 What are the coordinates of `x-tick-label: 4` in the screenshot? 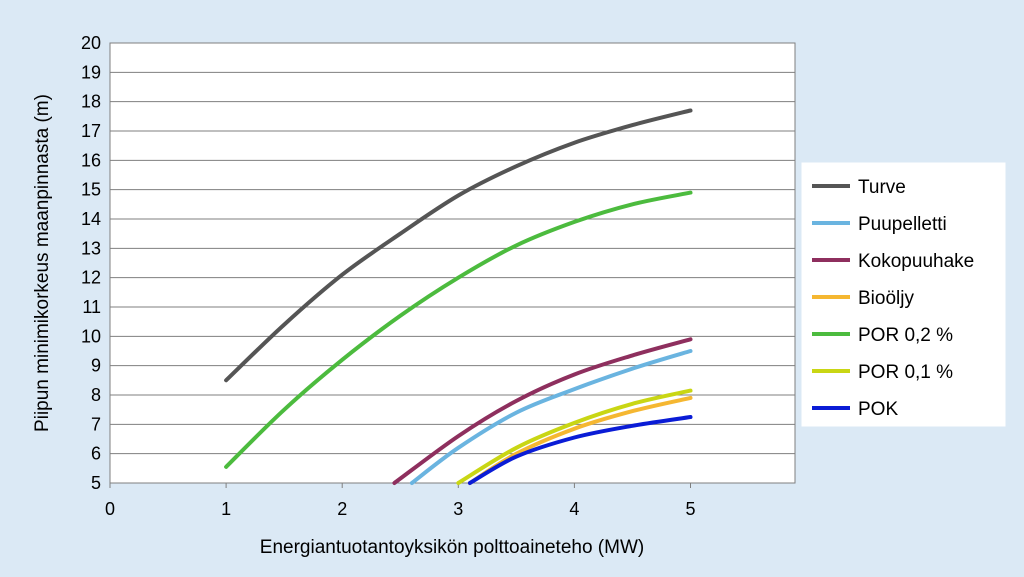 It's located at (574, 509).